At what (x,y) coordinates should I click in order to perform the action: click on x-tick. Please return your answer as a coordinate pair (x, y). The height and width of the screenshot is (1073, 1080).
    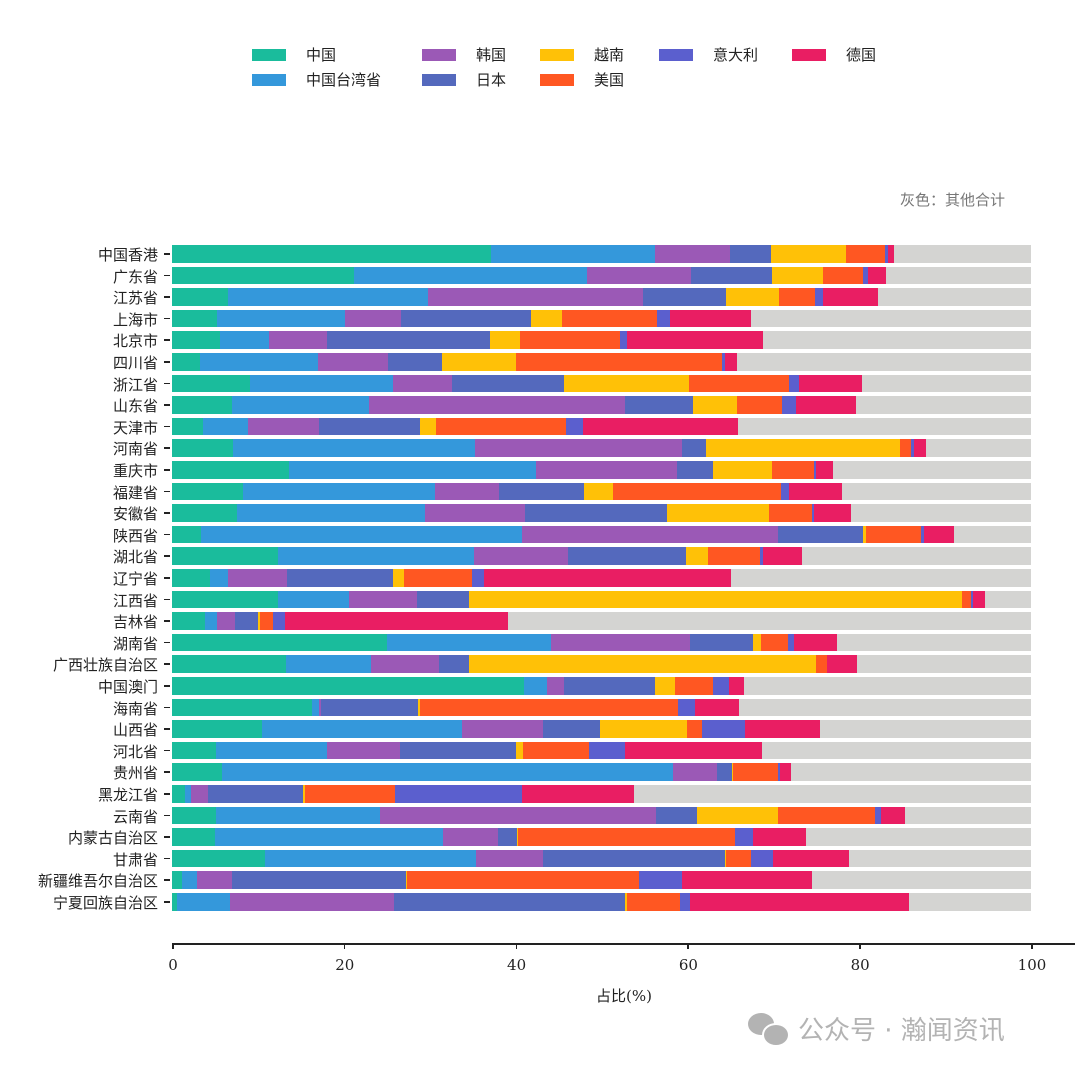
    Looking at the image, I should click on (688, 946).